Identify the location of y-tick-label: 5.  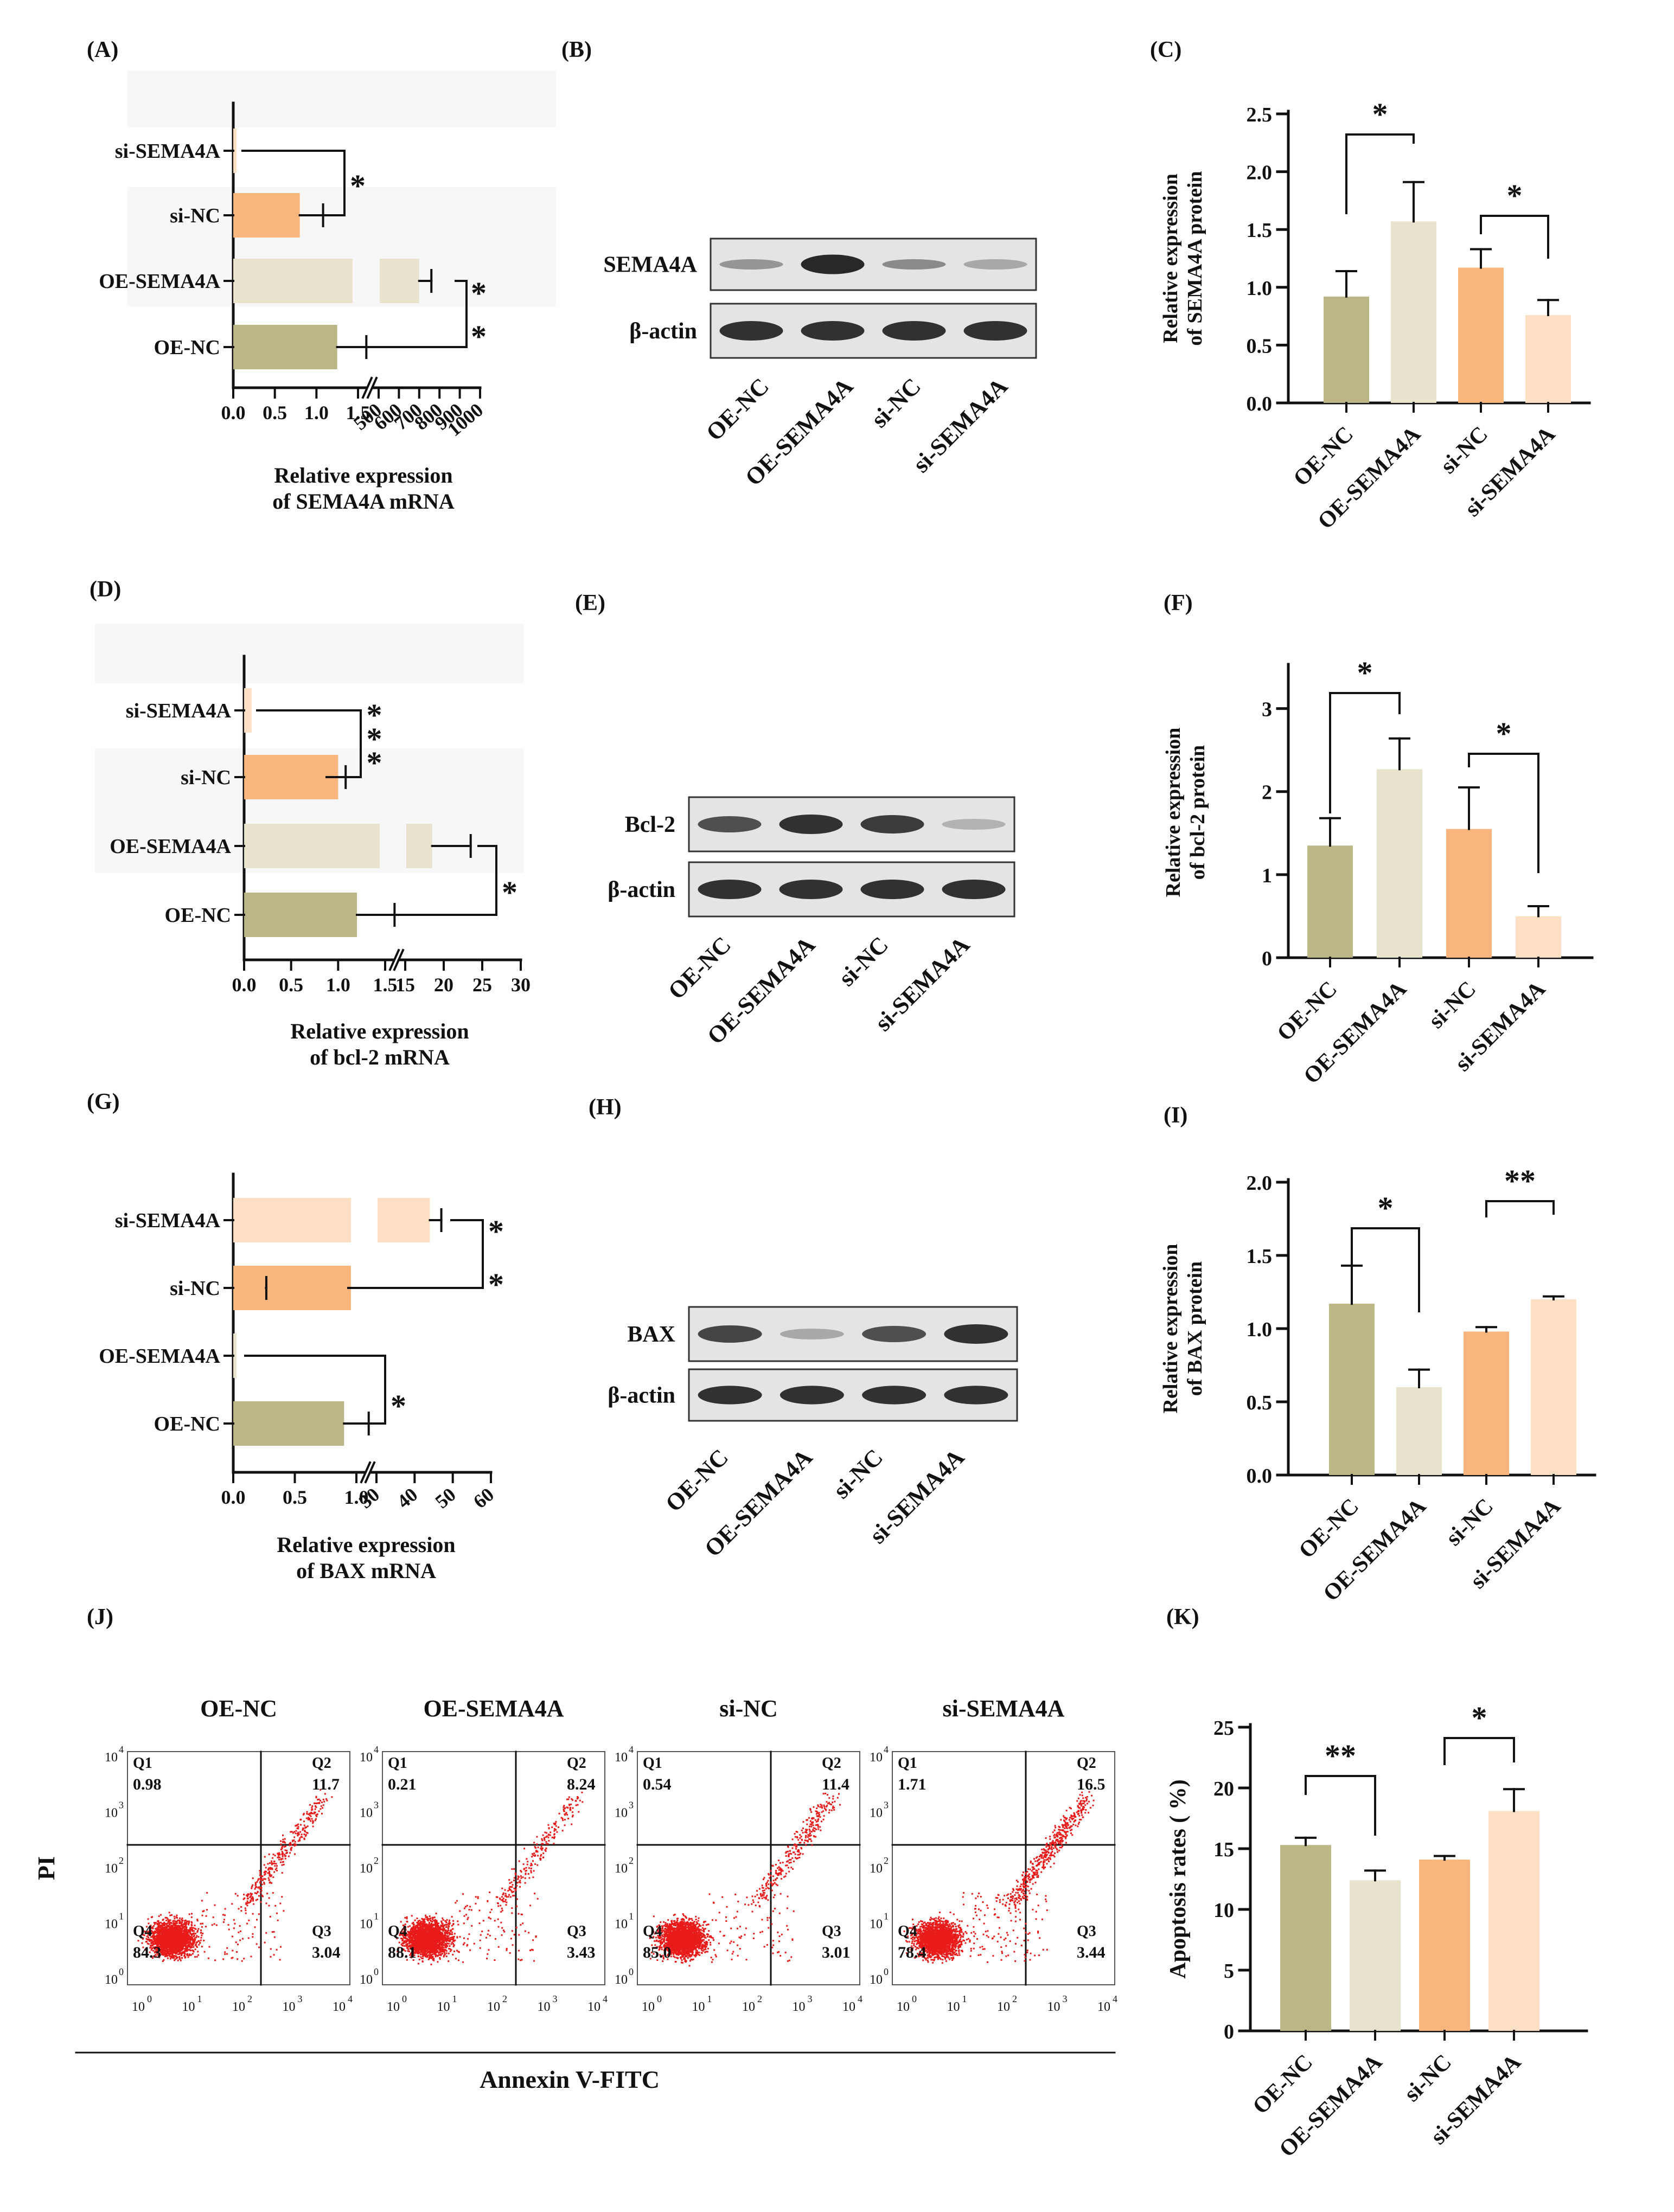
(1229, 1971).